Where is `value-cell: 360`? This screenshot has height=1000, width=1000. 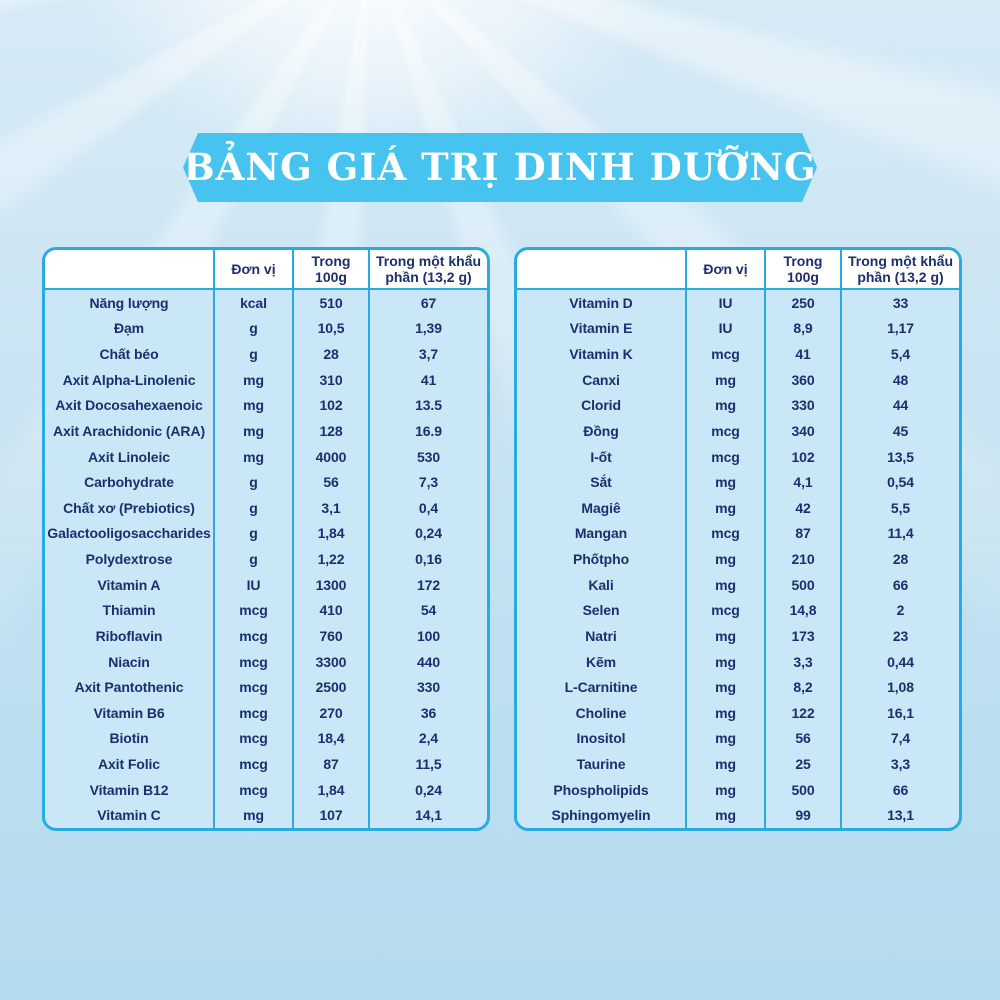 value-cell: 360 is located at coordinates (802, 379).